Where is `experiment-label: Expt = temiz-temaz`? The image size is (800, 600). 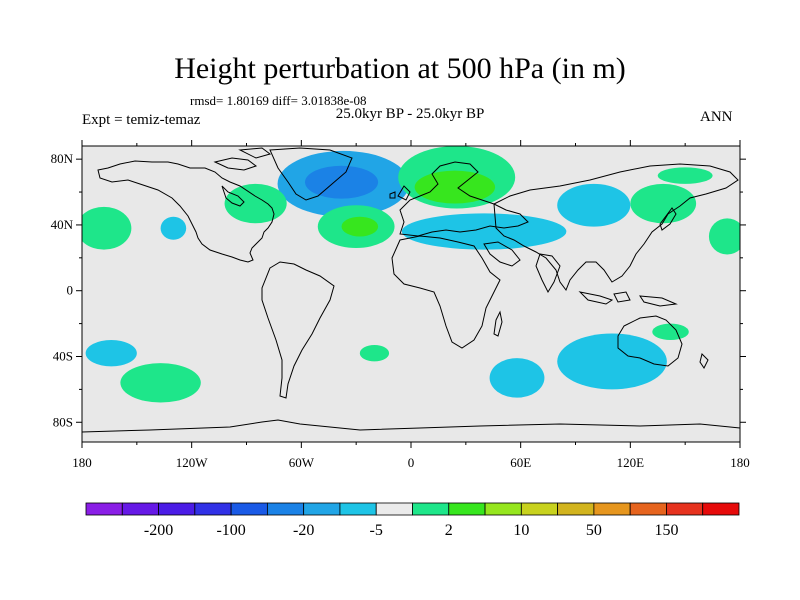 experiment-label: Expt = temiz-temaz is located at coordinates (141, 120).